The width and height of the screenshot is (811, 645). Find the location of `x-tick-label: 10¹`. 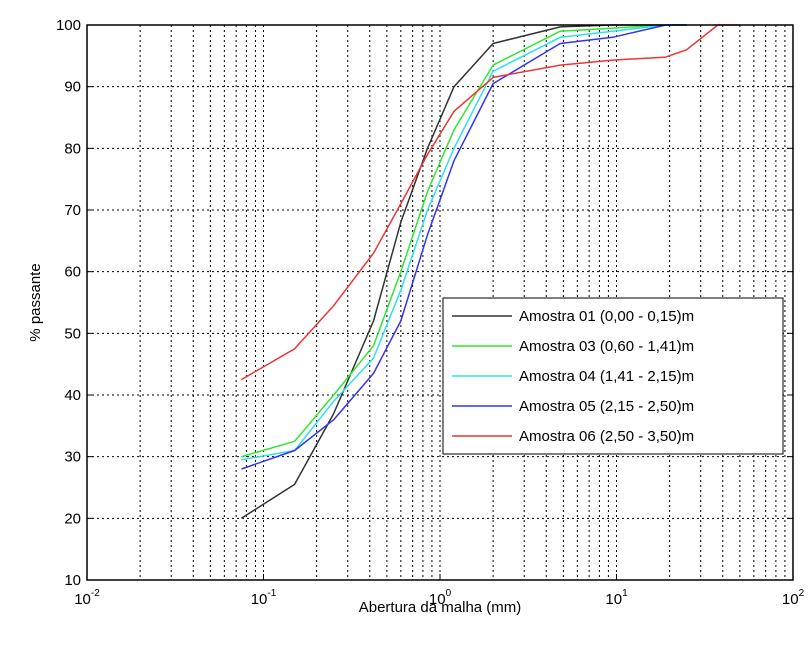

x-tick-label: 10¹ is located at coordinates (616, 598).